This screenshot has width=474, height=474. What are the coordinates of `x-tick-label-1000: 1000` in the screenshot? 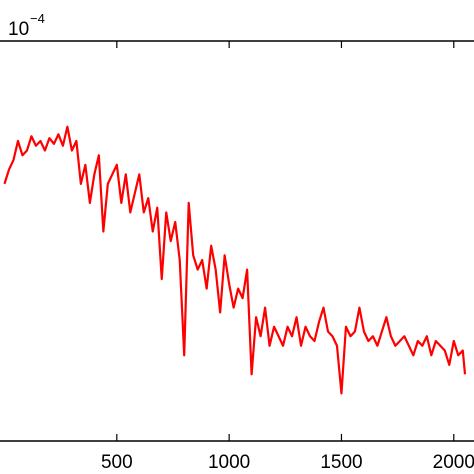 It's located at (229, 462).